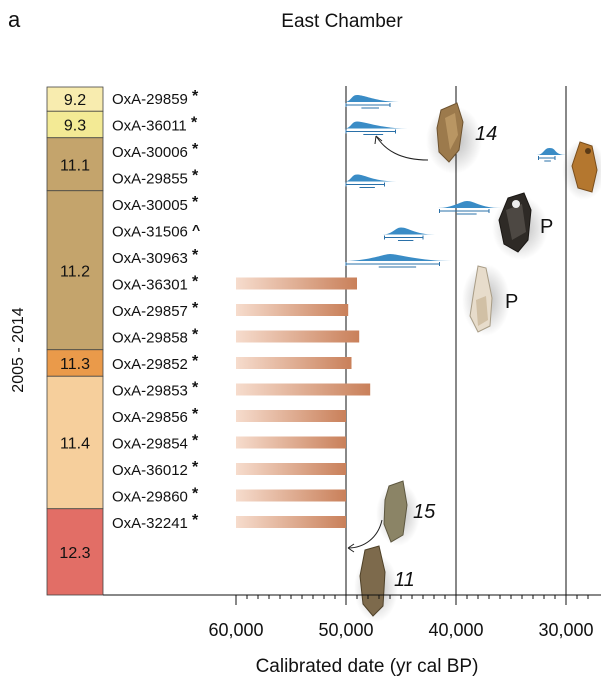  I want to click on x-tick-label: 50,000, so click(345, 630).